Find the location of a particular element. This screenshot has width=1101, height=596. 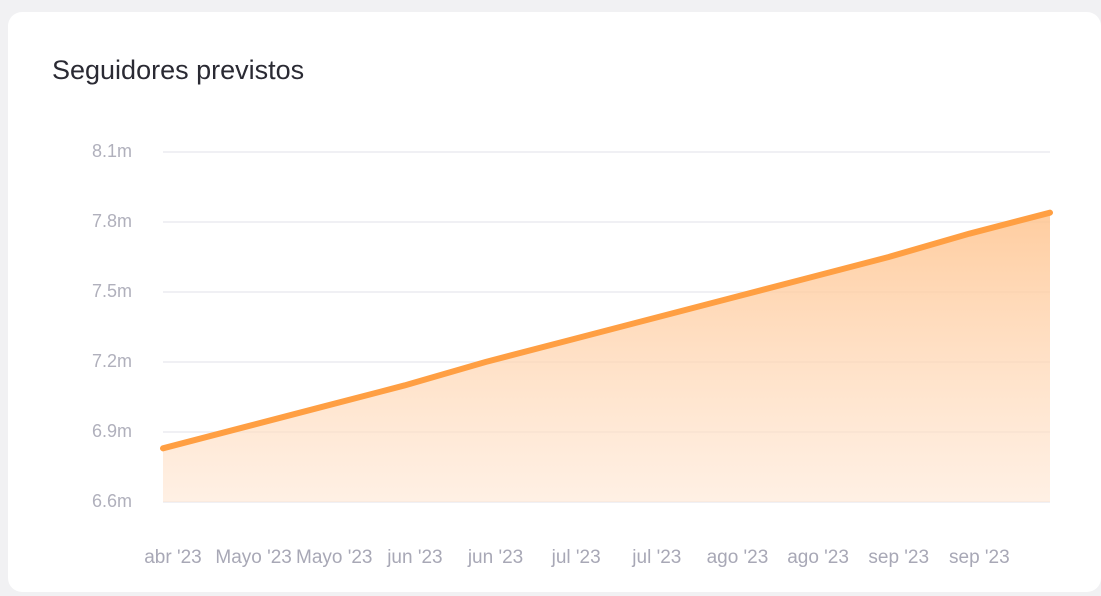

y-tick-label: 7.8m is located at coordinates (112, 221).